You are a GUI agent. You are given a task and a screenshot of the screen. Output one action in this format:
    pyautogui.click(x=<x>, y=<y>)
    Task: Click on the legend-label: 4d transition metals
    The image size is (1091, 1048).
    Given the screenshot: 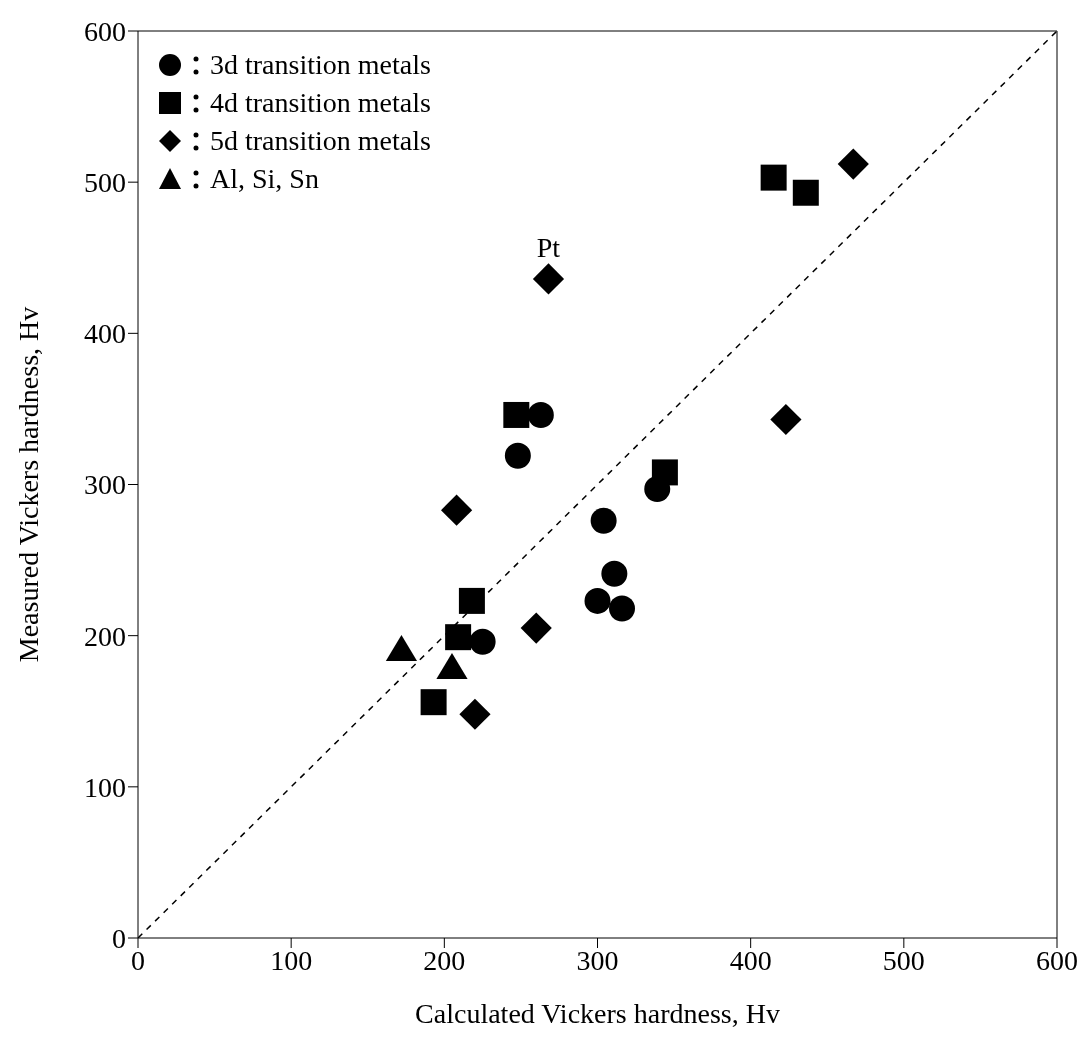 What is the action you would take?
    pyautogui.click(x=320, y=103)
    